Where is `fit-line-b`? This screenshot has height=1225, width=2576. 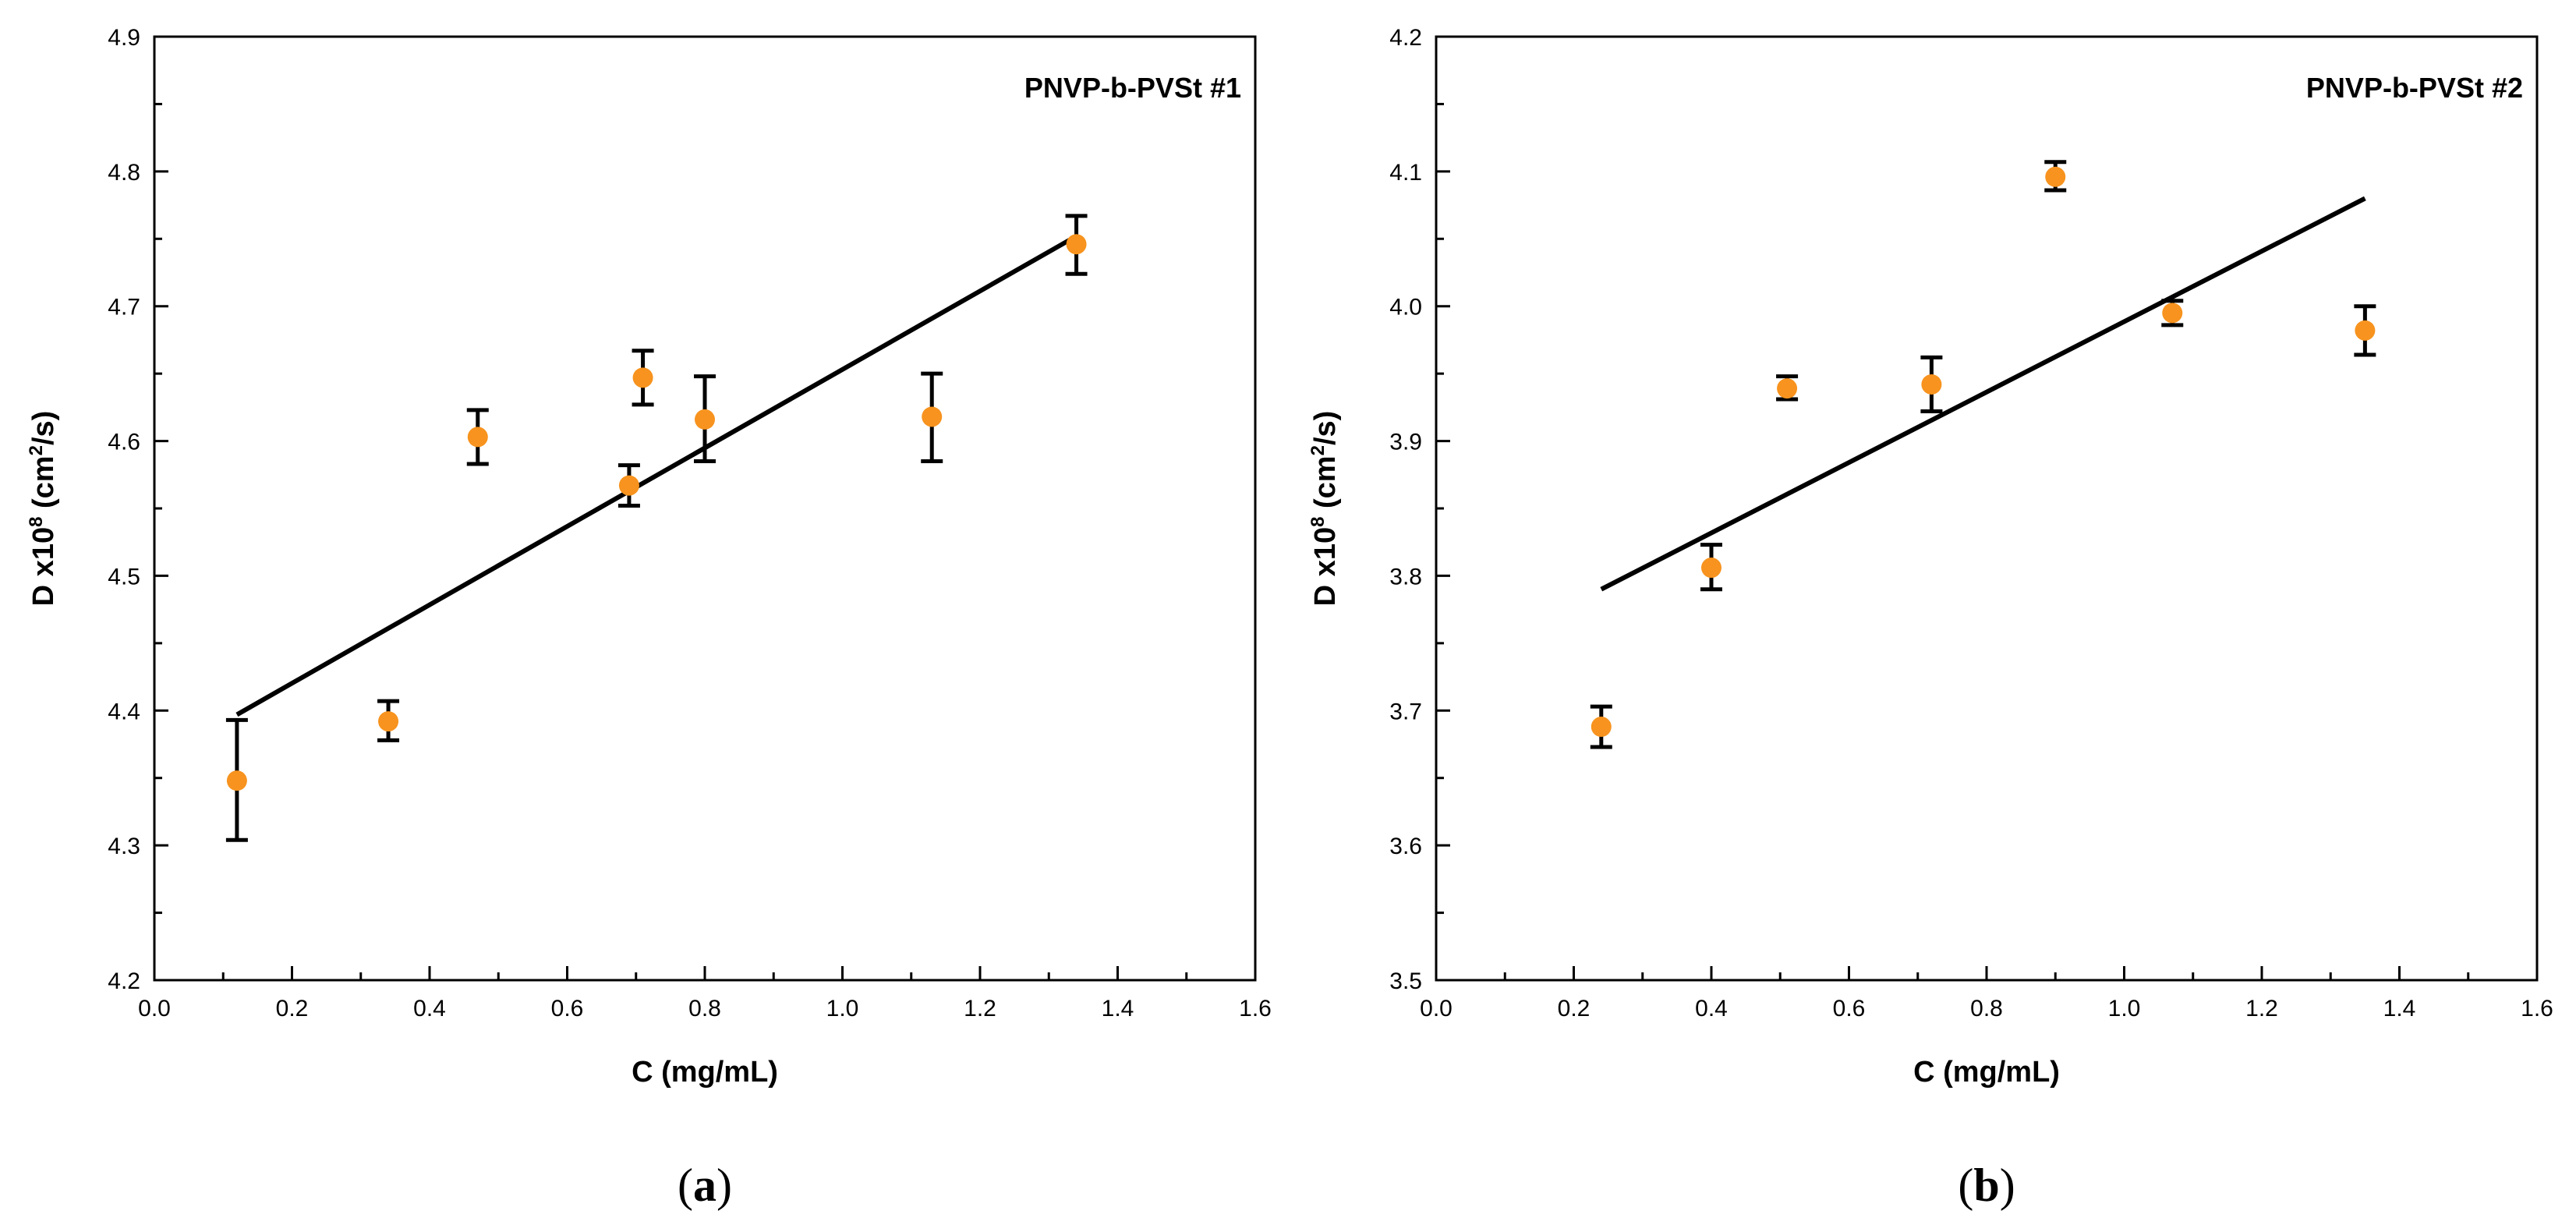
fit-line-b is located at coordinates (1983, 394).